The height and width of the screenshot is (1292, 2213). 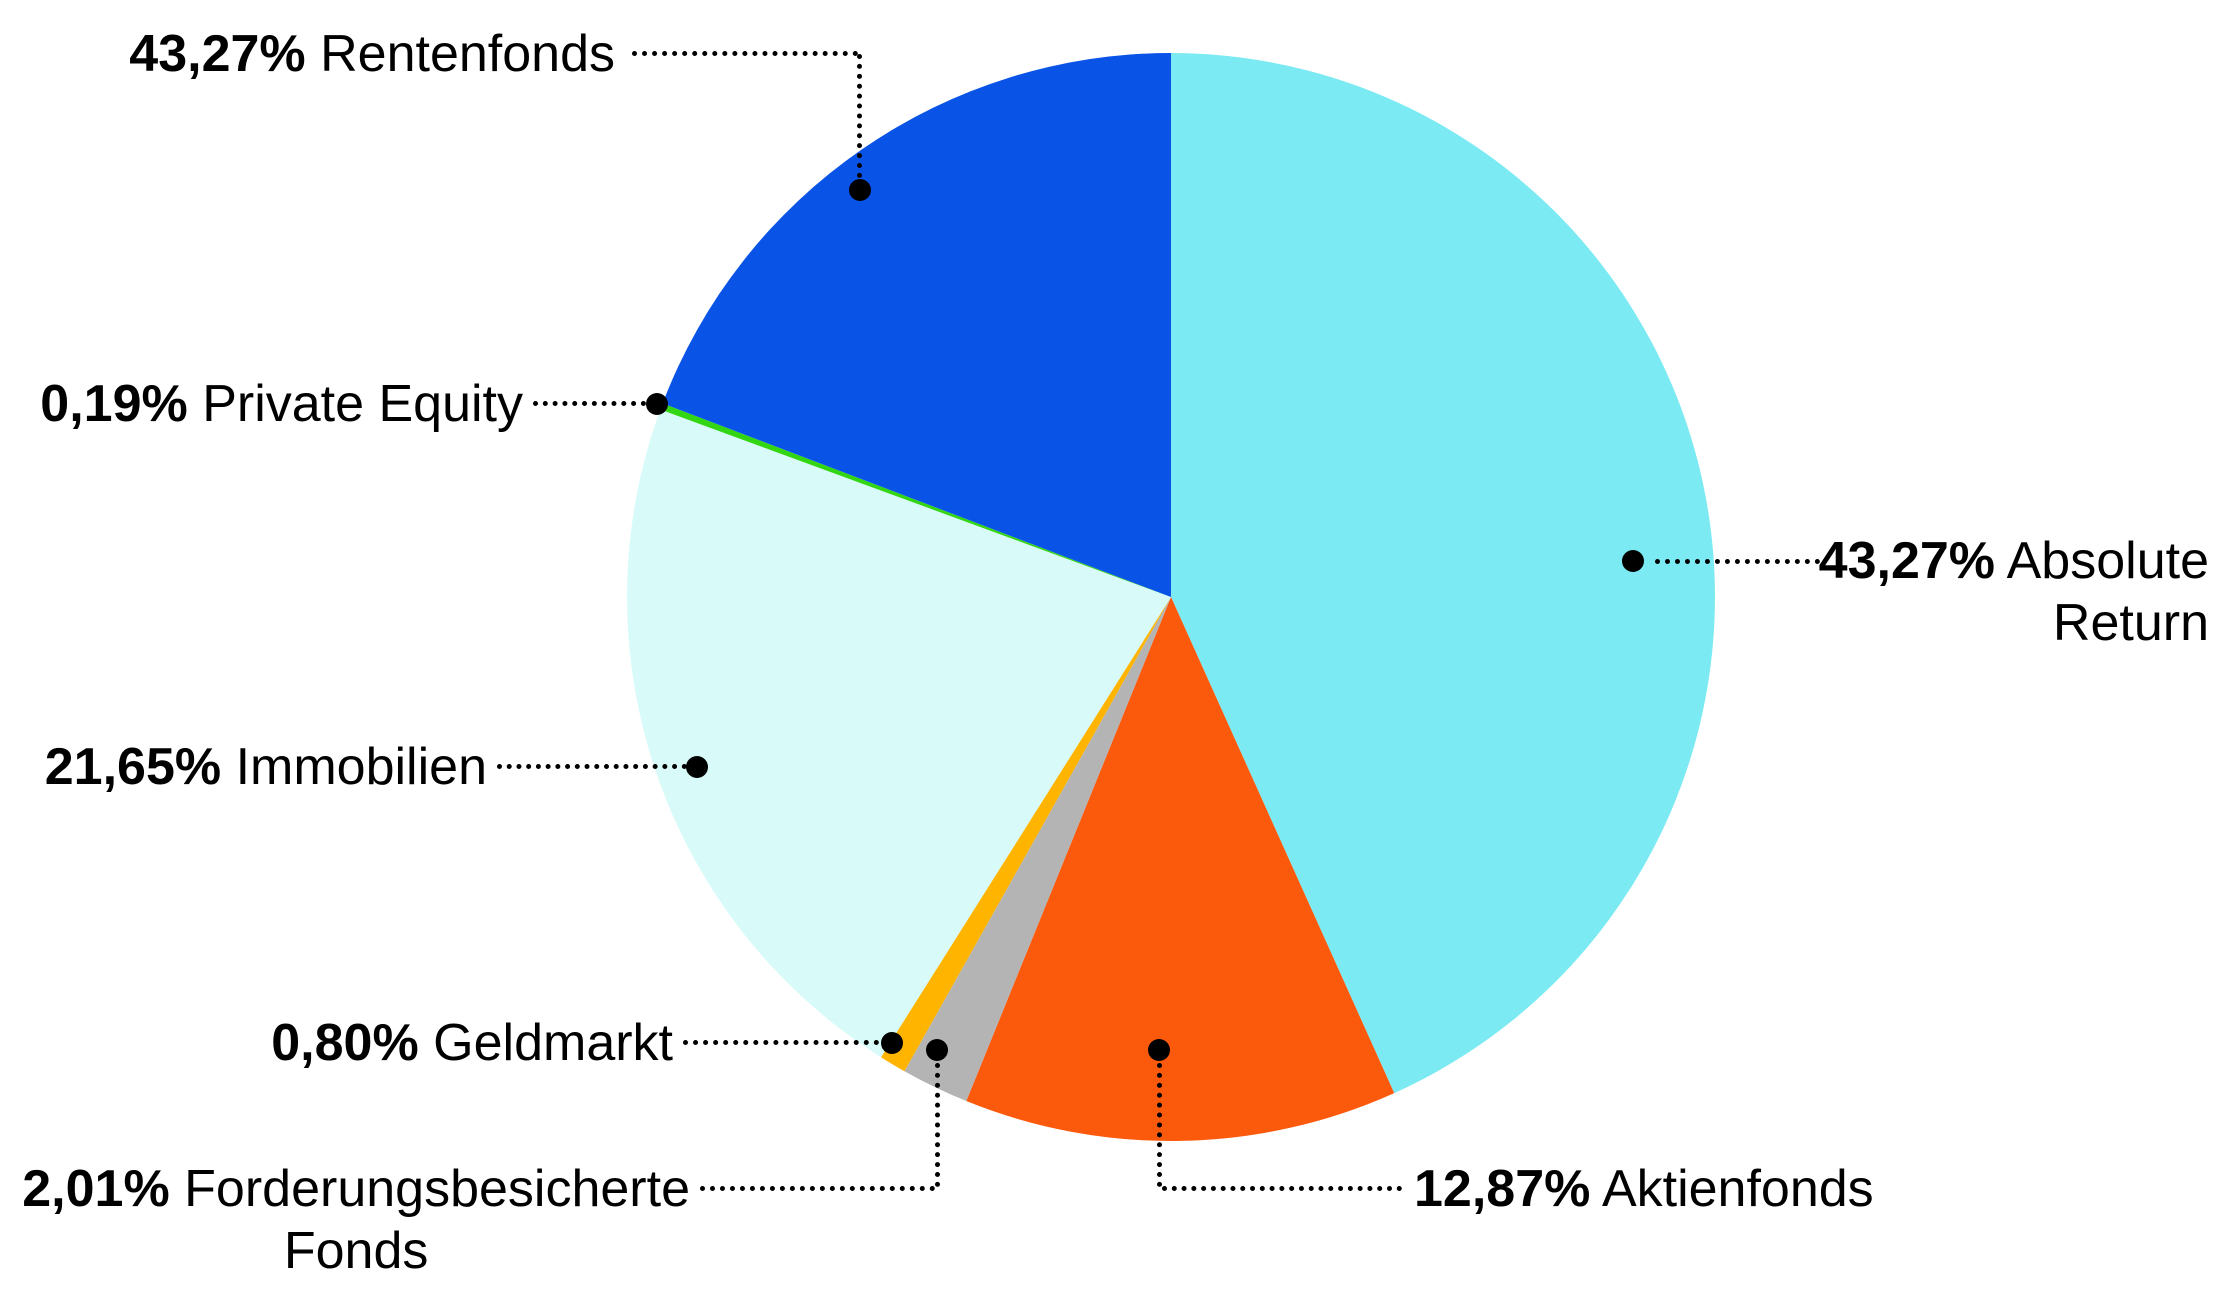 I want to click on leader-line-private-equity-h, so click(x=589, y=403).